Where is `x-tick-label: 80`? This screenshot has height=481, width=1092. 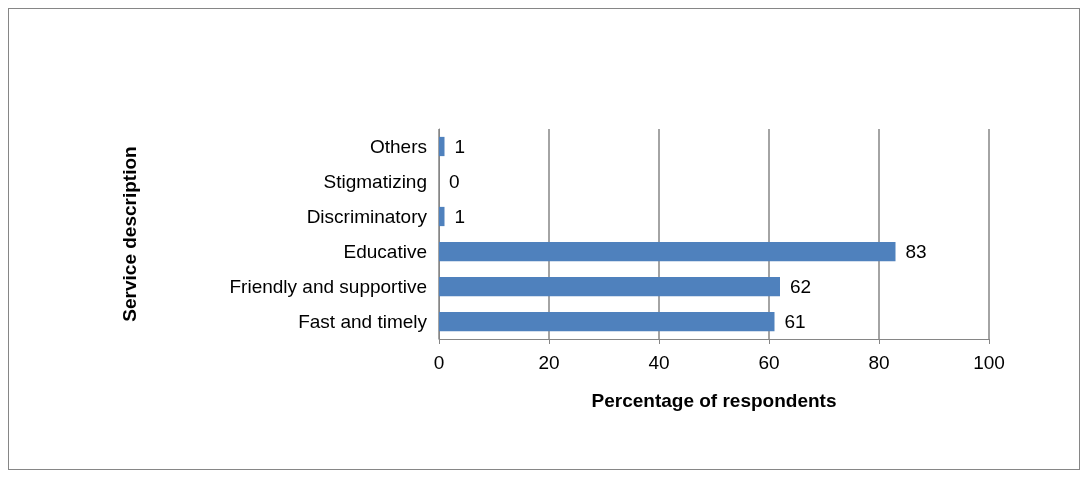
x-tick-label: 80 is located at coordinates (879, 362).